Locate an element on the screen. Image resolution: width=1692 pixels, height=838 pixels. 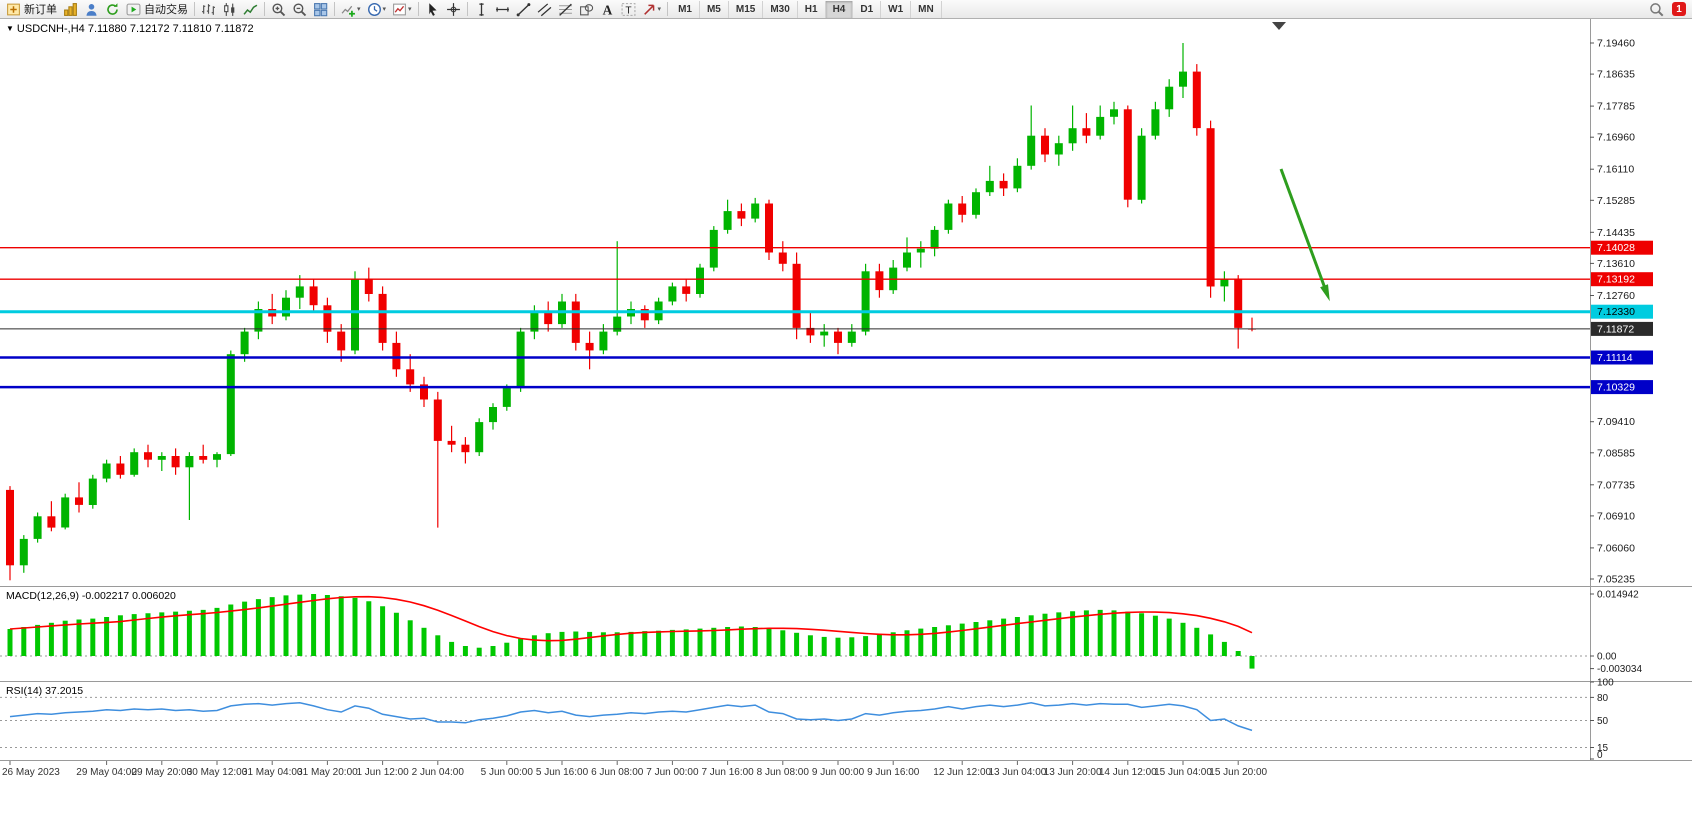
trendline-button is located at coordinates (523, 9).